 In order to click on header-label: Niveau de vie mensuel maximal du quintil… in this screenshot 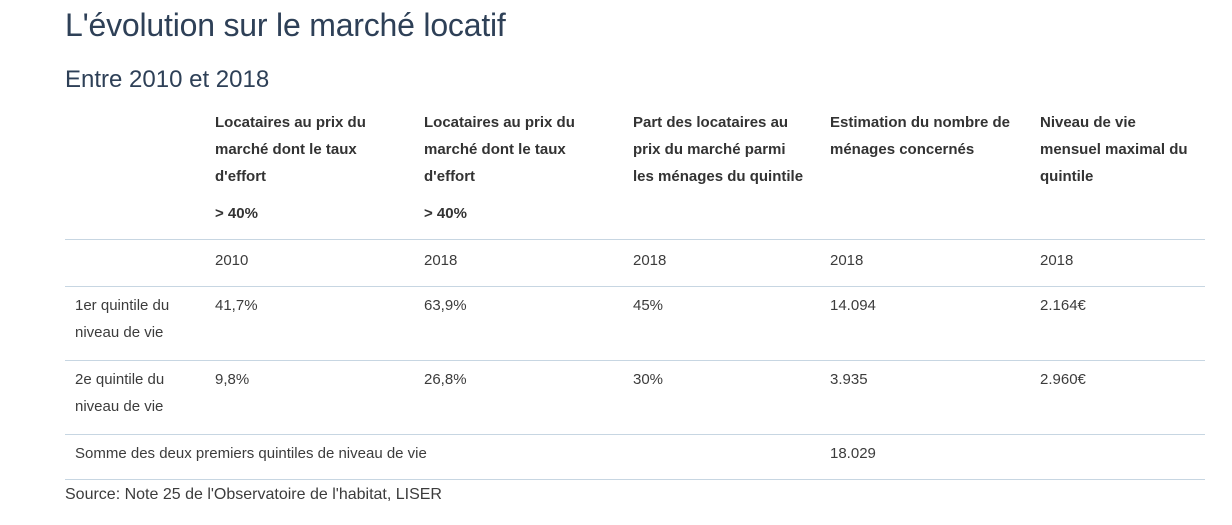, I will do `click(1114, 149)`.